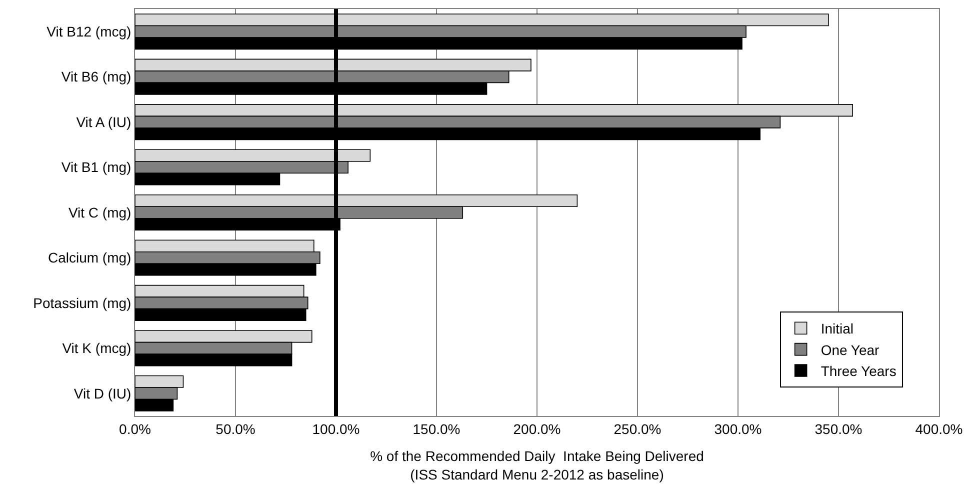 Image resolution: width=971 pixels, height=501 pixels. Describe the element at coordinates (638, 428) in the screenshot. I see `x-tick-label: 250.0%` at that location.